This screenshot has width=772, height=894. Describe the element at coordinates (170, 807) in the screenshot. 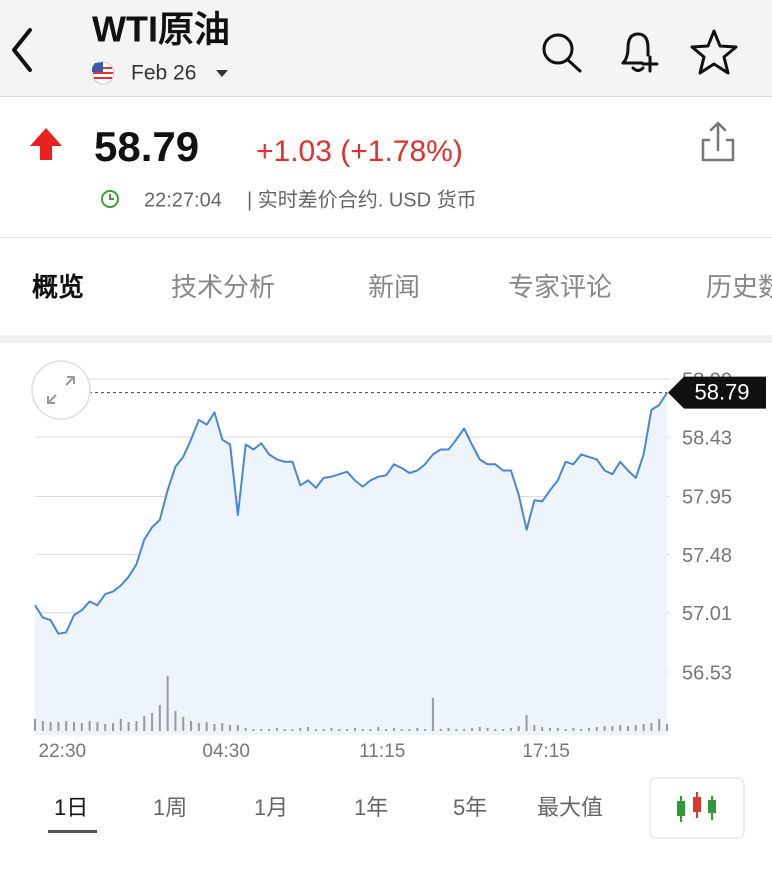

I see `period-button: 1周` at that location.